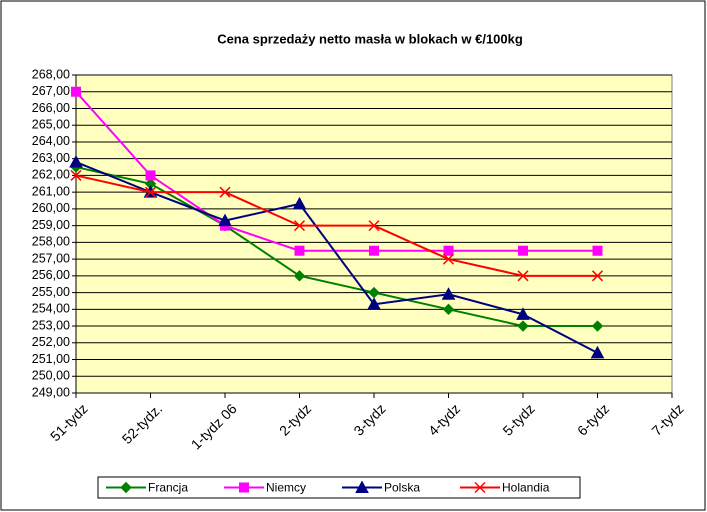 The image size is (707, 512). Describe the element at coordinates (51, 108) in the screenshot. I see `y-tick-label: 266,00` at that location.